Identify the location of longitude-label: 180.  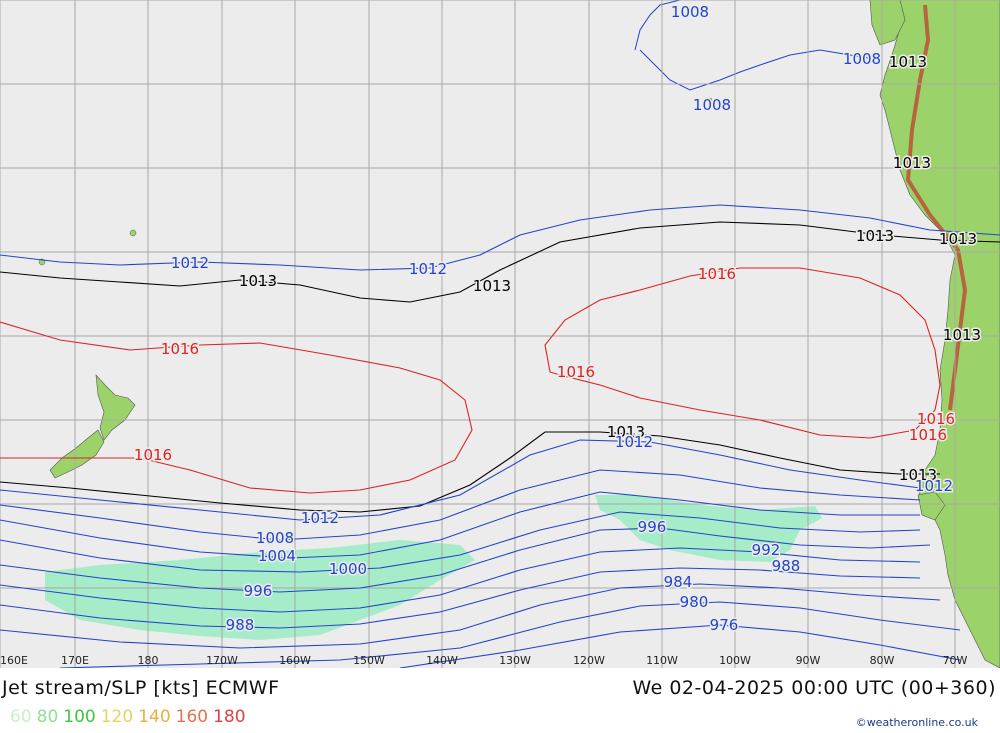
(148, 660).